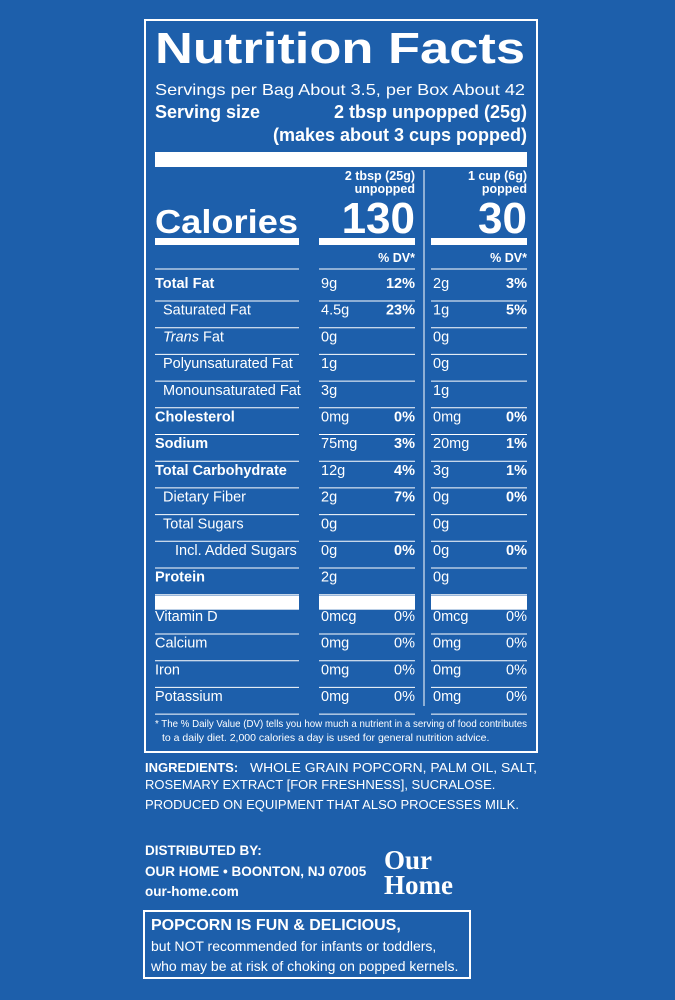 The image size is (675, 1000). What do you see at coordinates (167, 670) in the screenshot?
I see `nutrient-name: Iron` at bounding box center [167, 670].